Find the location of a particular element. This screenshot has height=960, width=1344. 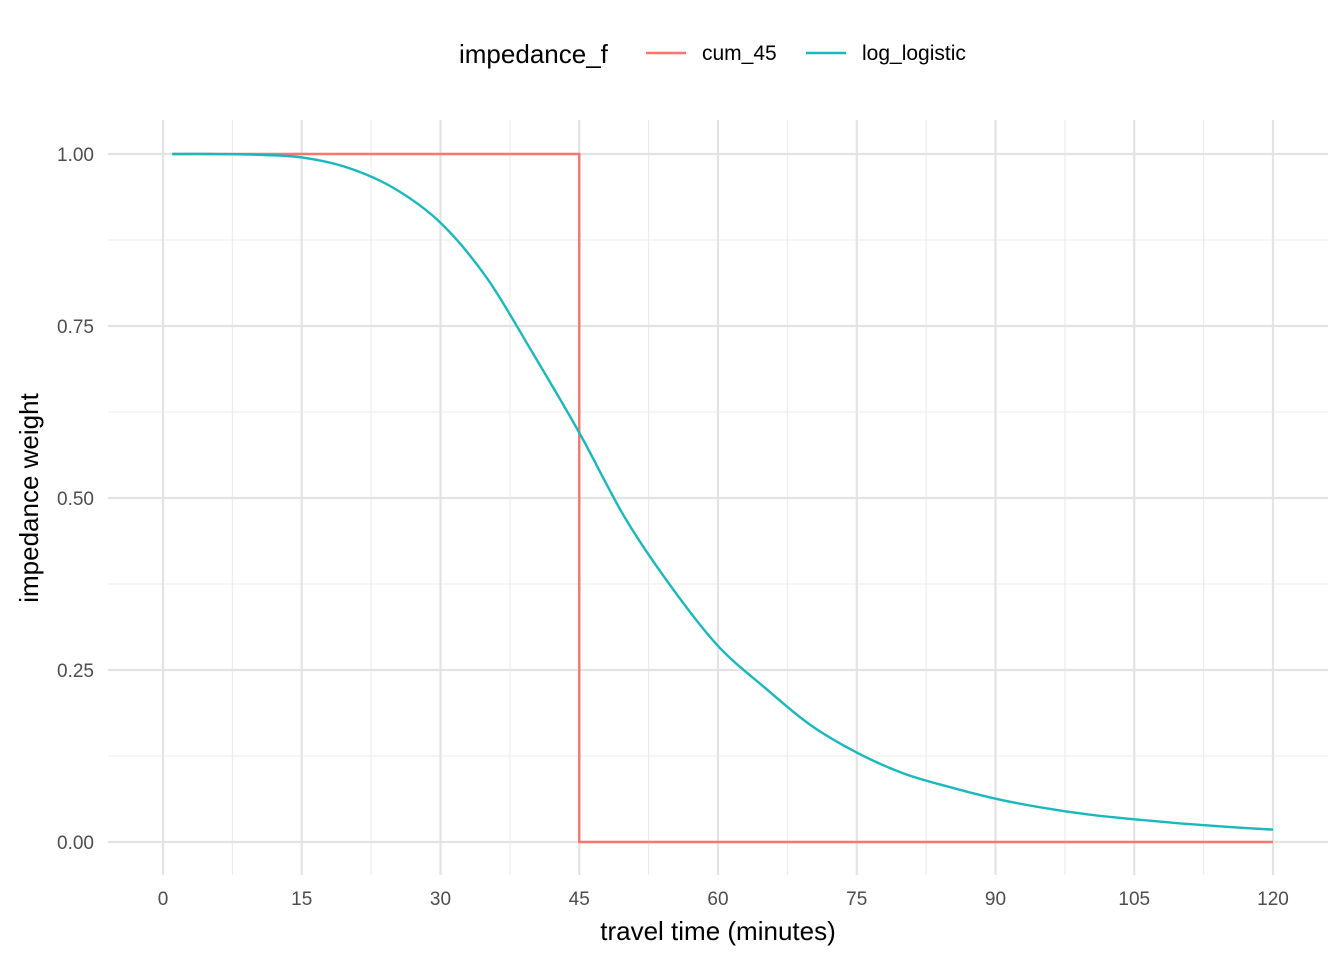

legend-label: log_logistic is located at coordinates (914, 53).